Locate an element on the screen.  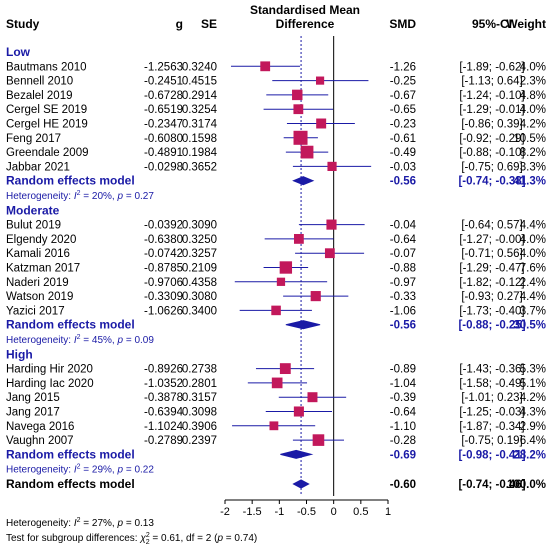
study-se: 0.3174 is located at coordinates (200, 125).